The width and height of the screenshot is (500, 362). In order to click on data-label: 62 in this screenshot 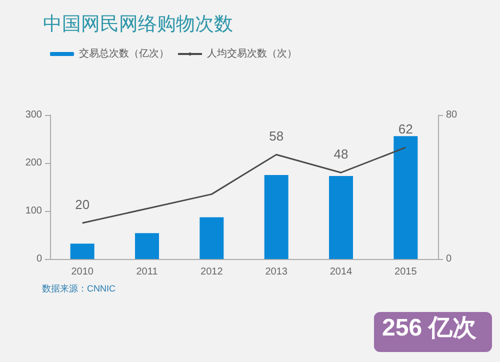, I will do `click(405, 128)`.